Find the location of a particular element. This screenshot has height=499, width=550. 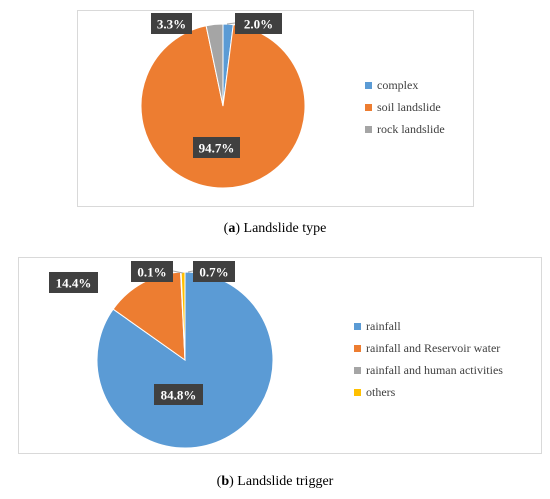

legend-b-label-2: rainfall and human activities is located at coordinates (434, 369).